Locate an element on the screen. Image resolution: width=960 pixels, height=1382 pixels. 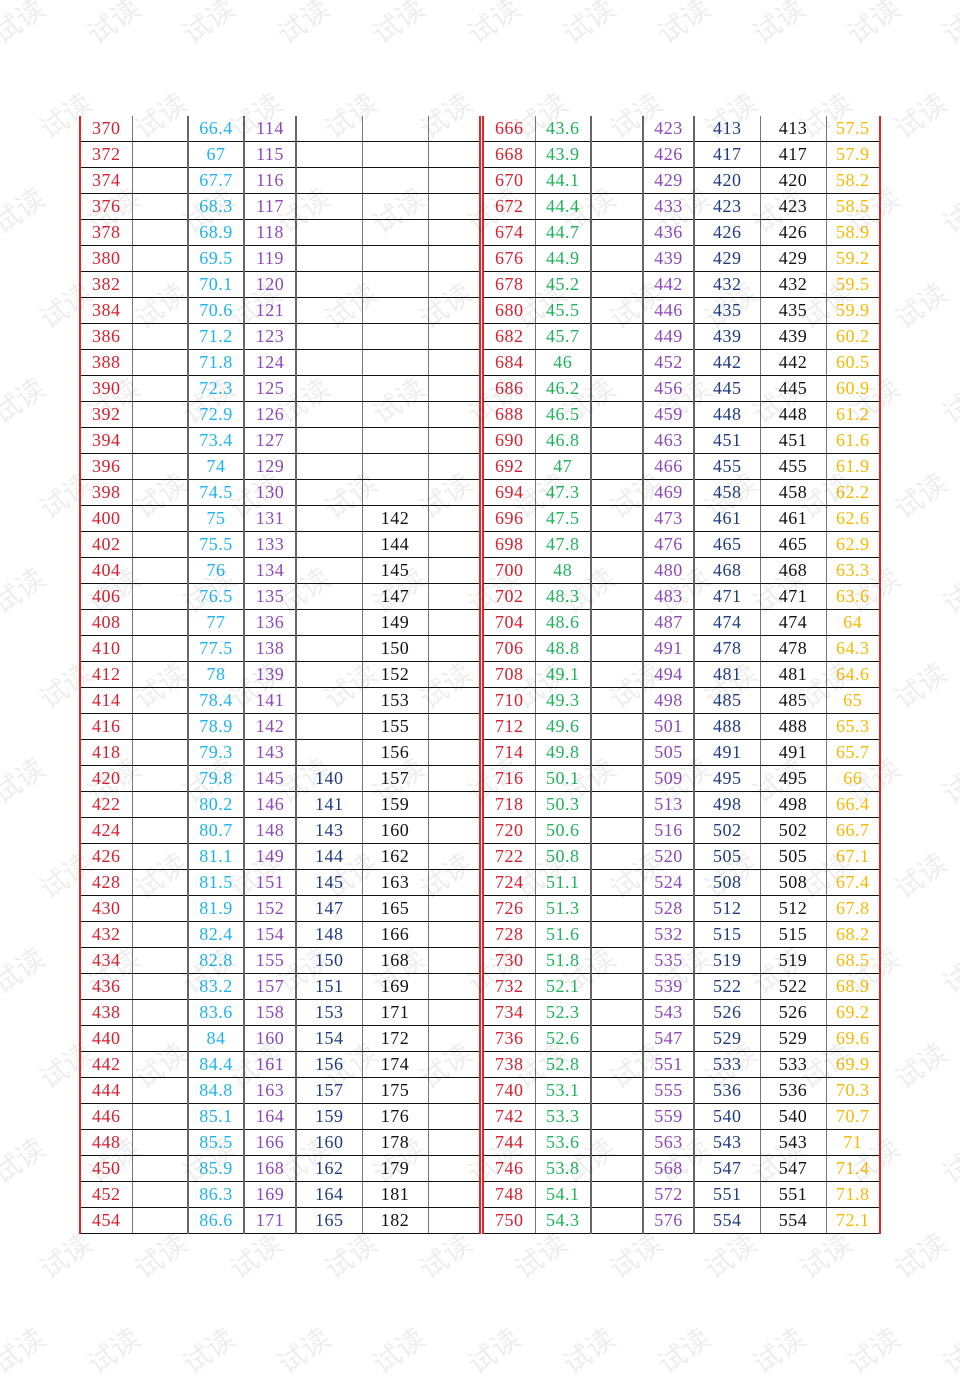
table-cell: 710 is located at coordinates (509, 700).